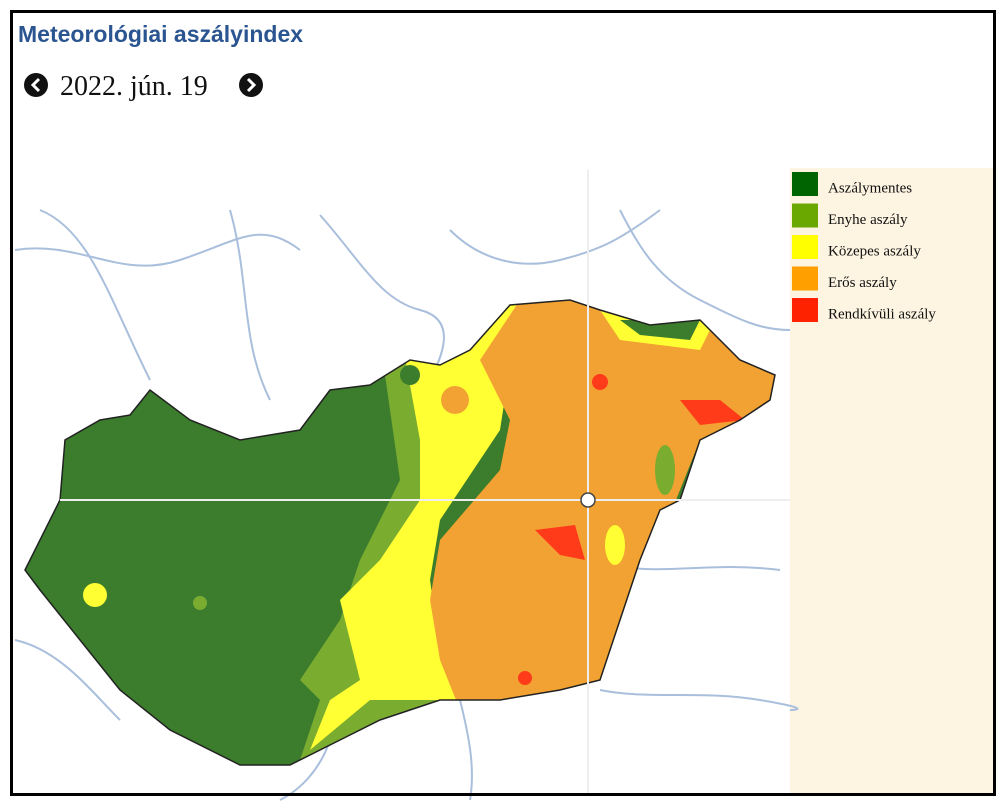  I want to click on title: Meteorológiai aszályindex, so click(160, 34).